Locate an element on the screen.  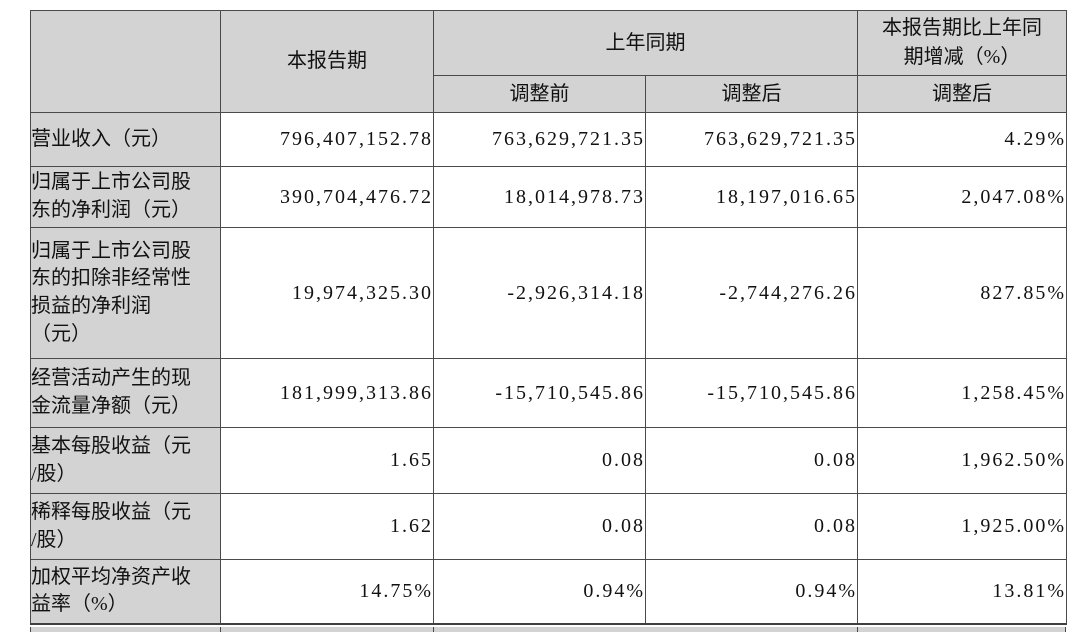
table-row: 基本每股收益（元 /股） 1.65 0.08 0.08 1,962.50% is located at coordinates (548, 460).